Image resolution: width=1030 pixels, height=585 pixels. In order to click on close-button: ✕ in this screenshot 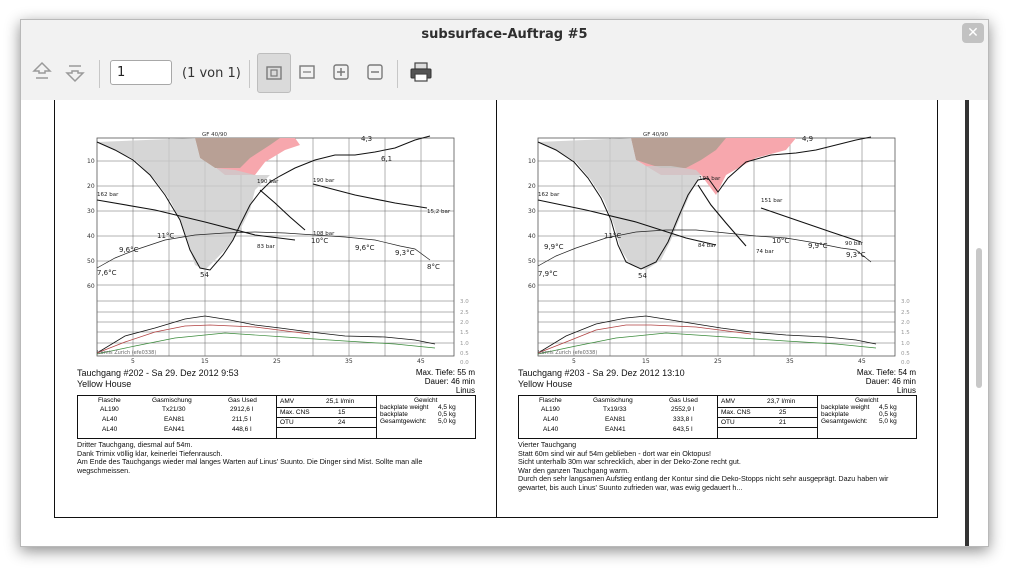, I will do `click(973, 33)`.